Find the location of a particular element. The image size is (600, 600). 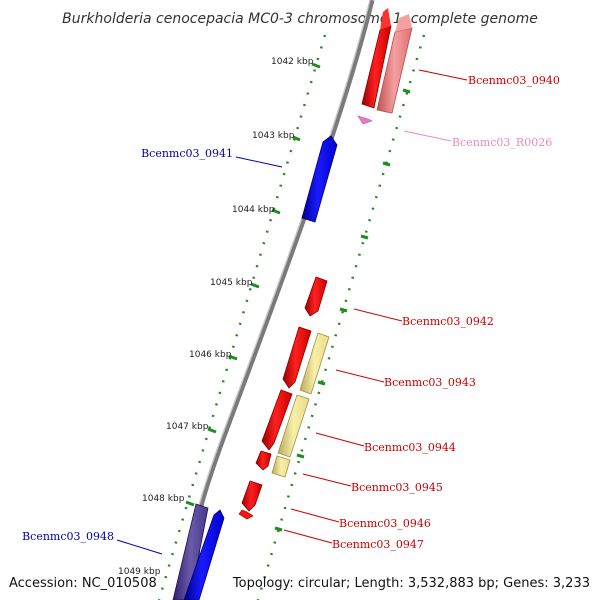

kbp-label: 1047 kbp is located at coordinates (187, 427).